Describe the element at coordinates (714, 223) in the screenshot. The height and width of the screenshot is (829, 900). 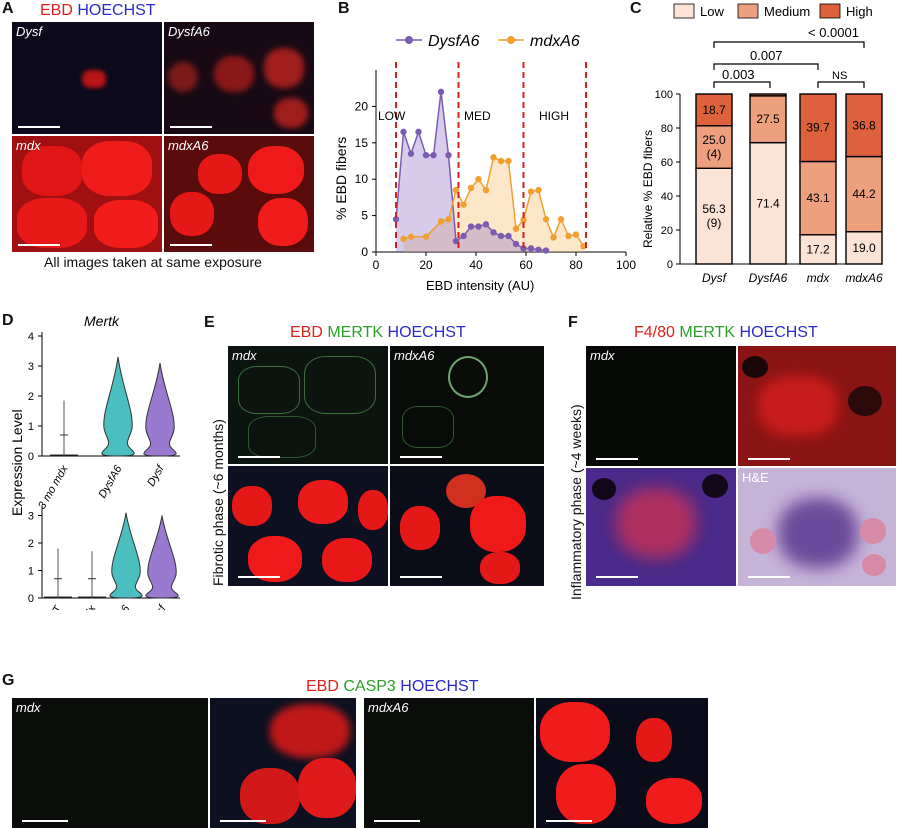
I see `bar-data-label: (9)` at that location.